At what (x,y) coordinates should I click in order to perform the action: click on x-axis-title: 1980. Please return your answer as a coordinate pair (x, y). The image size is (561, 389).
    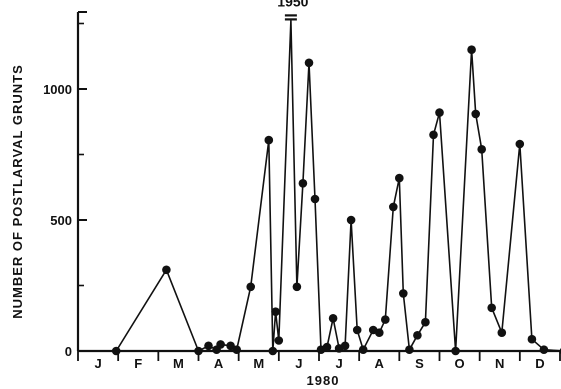
    Looking at the image, I should click on (323, 380).